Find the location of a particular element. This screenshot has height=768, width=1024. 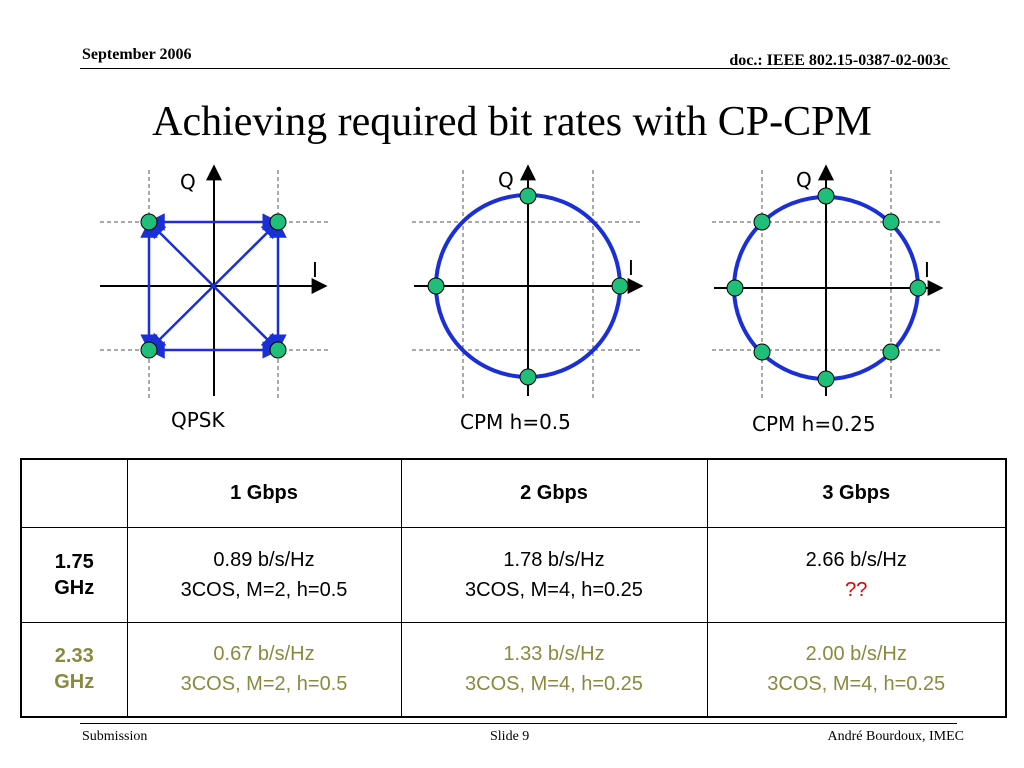

table-header-row: 1 Gbps 2 Gbps 3 Gbps is located at coordinates (513, 493).